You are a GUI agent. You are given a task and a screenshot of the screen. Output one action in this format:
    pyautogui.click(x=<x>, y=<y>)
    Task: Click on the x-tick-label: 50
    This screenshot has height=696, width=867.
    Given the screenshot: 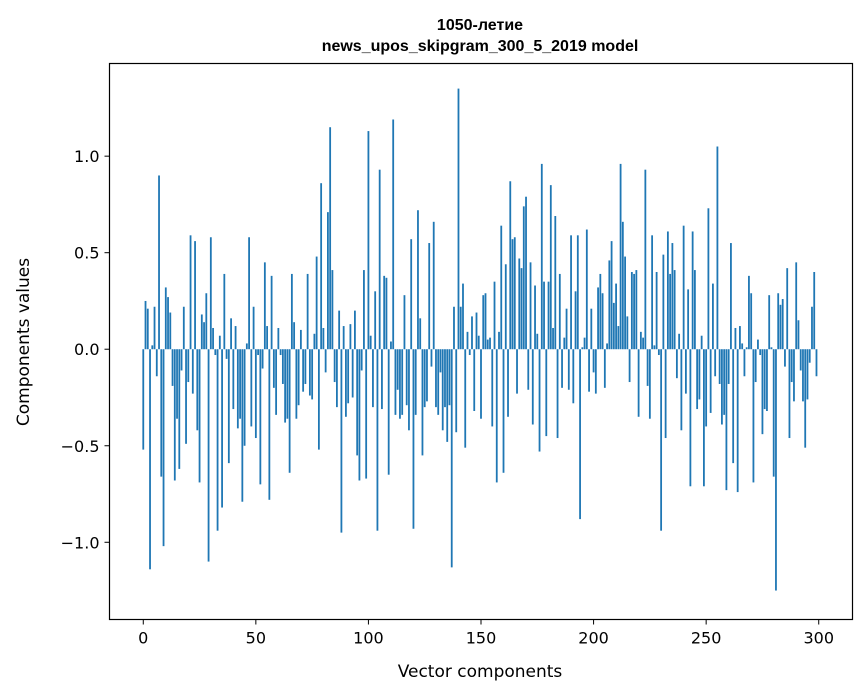 What is the action you would take?
    pyautogui.click(x=256, y=638)
    